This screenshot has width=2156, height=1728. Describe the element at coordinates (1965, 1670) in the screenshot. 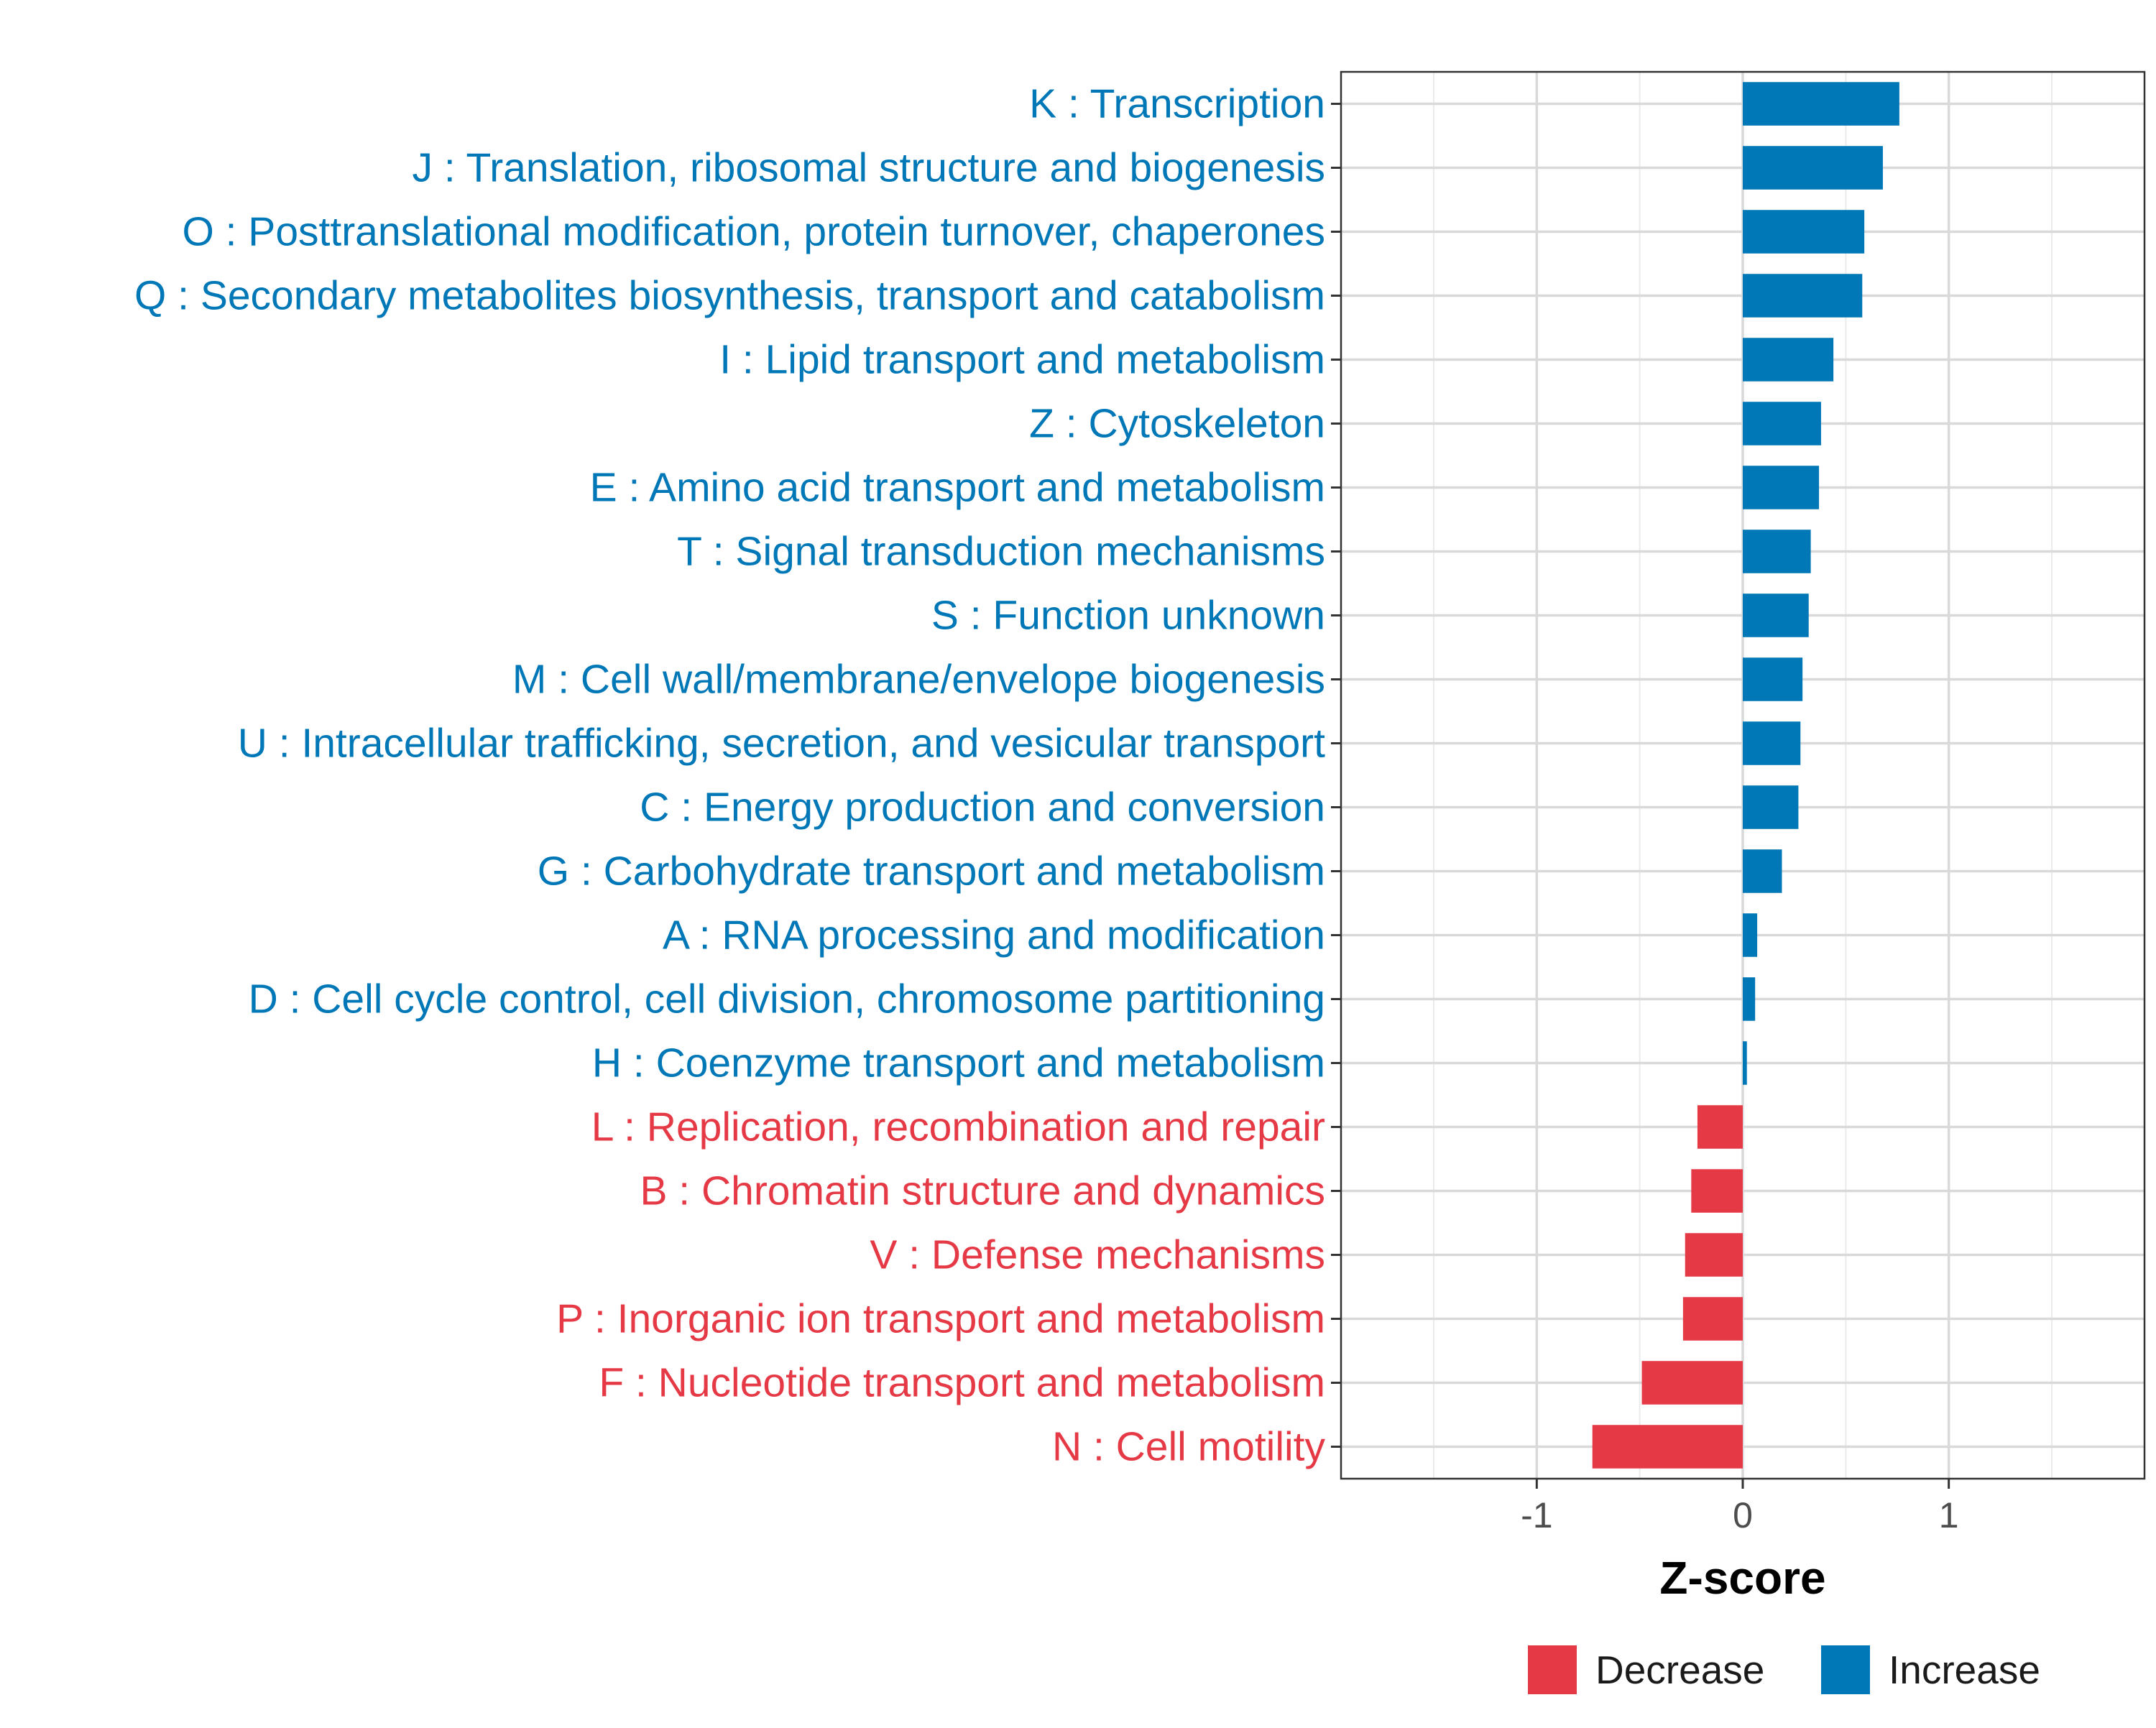

I see `legend-label: Increase` at that location.